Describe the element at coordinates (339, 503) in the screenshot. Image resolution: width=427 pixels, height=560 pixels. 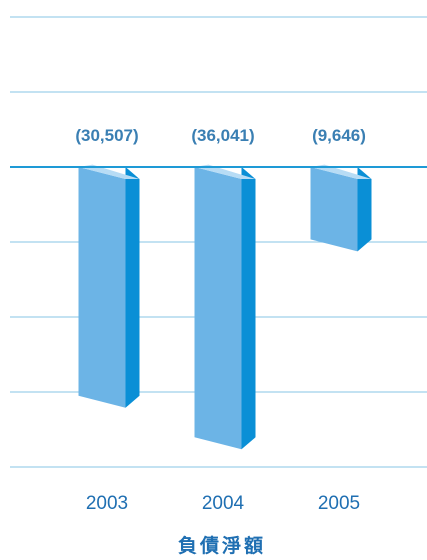
I see `x-tick-label: 2005` at that location.